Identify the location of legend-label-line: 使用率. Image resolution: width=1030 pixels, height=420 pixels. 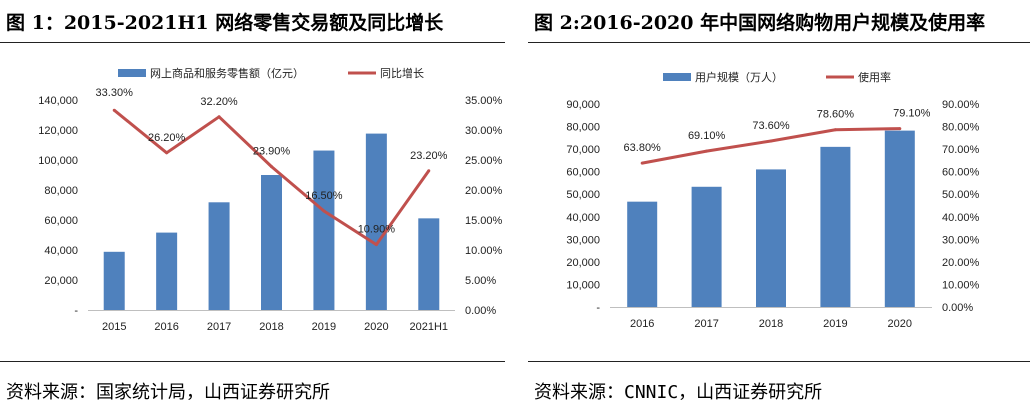
(874, 77).